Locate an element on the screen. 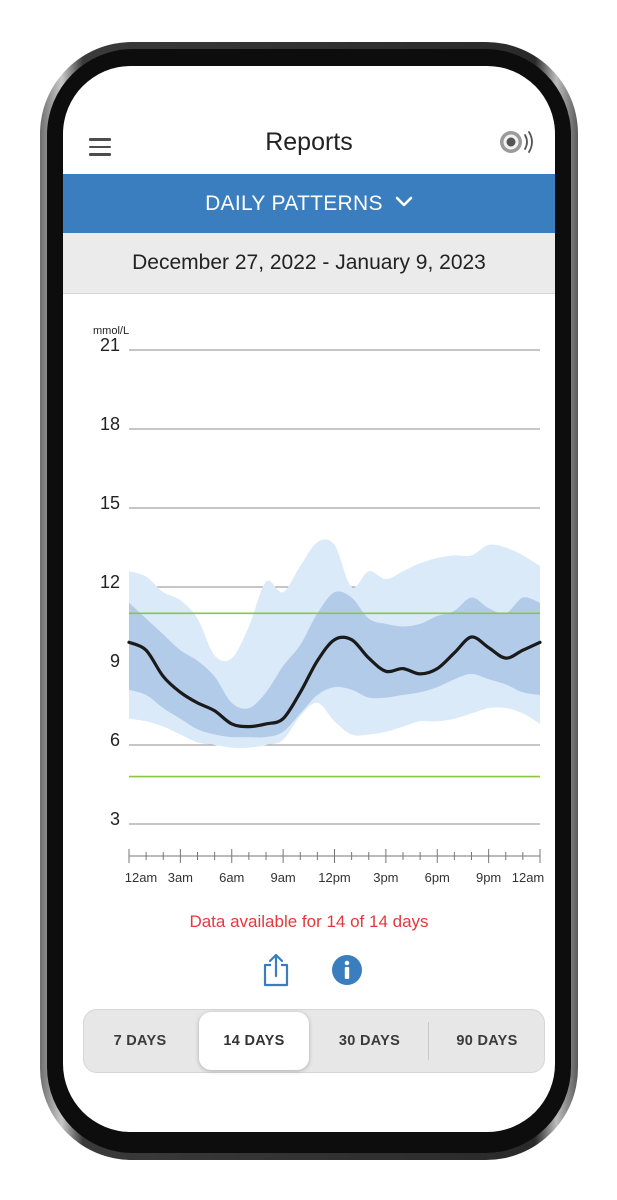  y-unit-label: mmol/L is located at coordinates (111, 331).